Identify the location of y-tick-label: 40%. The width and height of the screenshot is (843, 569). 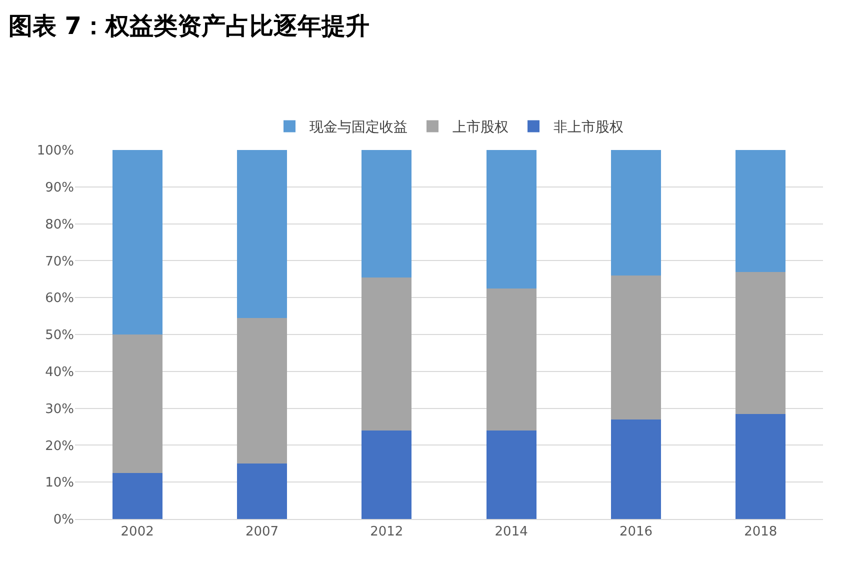
(59, 372).